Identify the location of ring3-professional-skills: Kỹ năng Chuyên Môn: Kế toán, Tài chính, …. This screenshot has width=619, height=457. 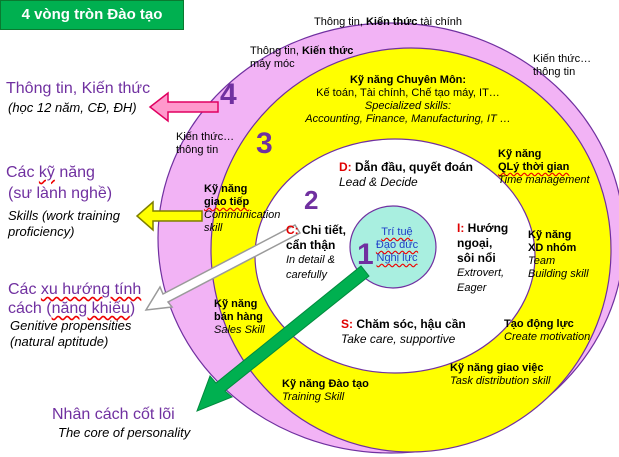
(408, 99).